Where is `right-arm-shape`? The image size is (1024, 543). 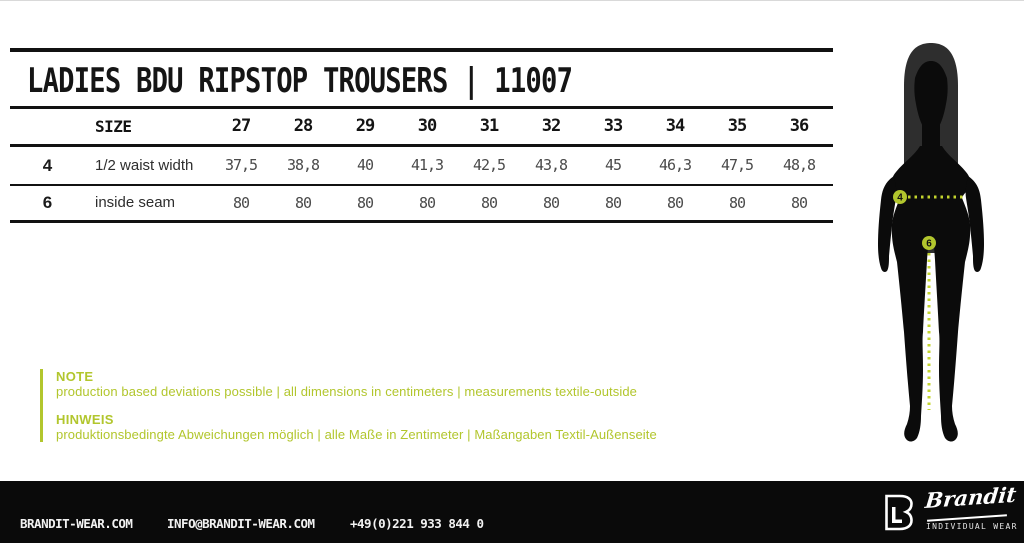 right-arm-shape is located at coordinates (974, 224).